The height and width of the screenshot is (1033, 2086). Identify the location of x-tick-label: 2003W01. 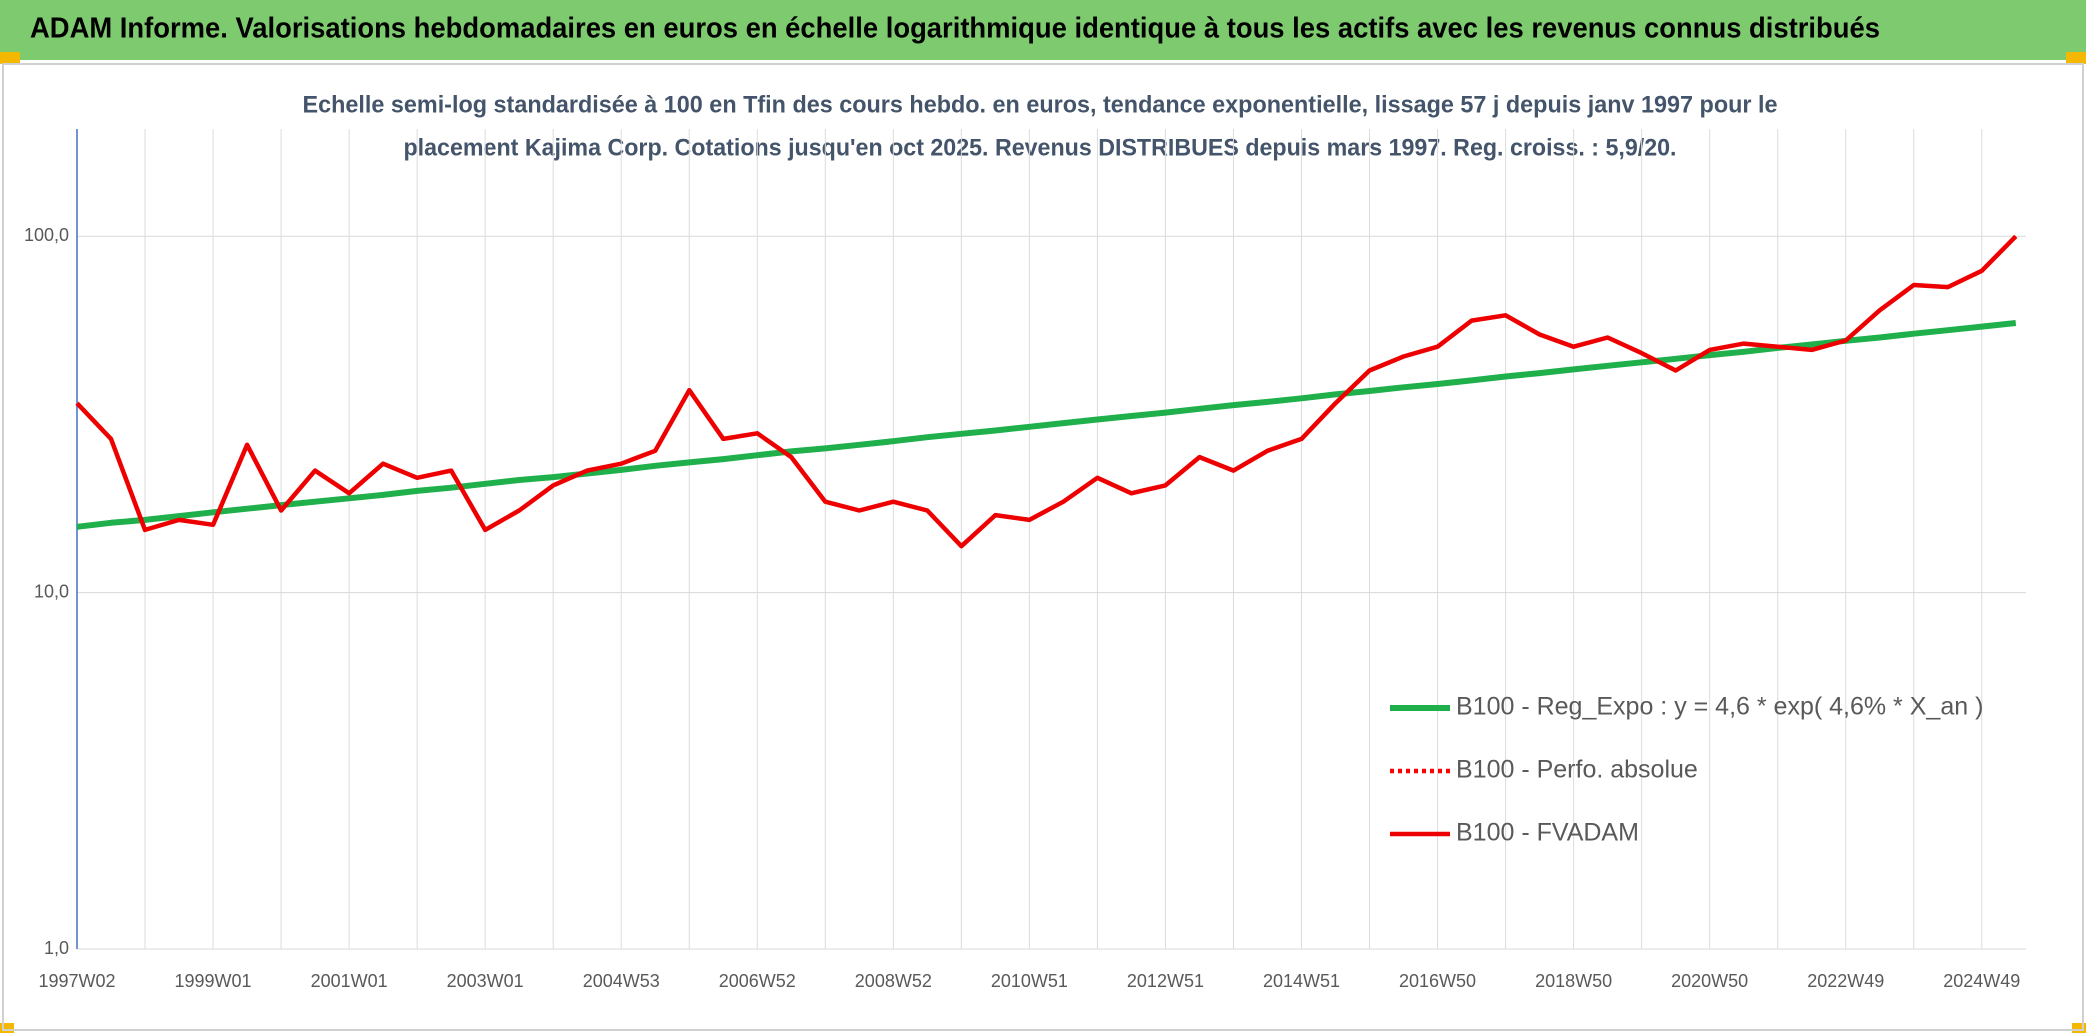
(485, 981).